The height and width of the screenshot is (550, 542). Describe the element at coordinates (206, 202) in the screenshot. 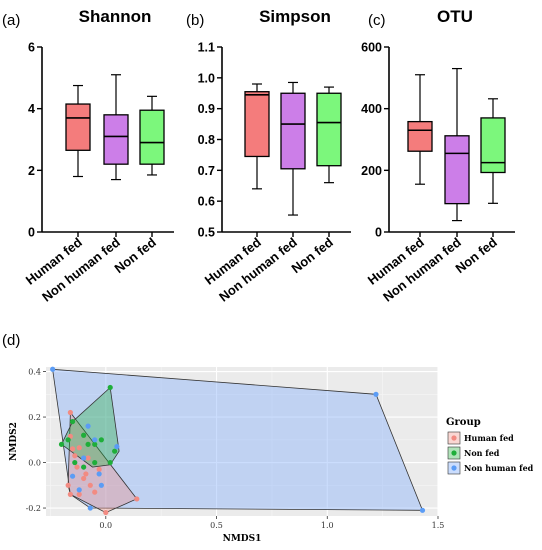

I see `y-tick-label: 0.6` at that location.